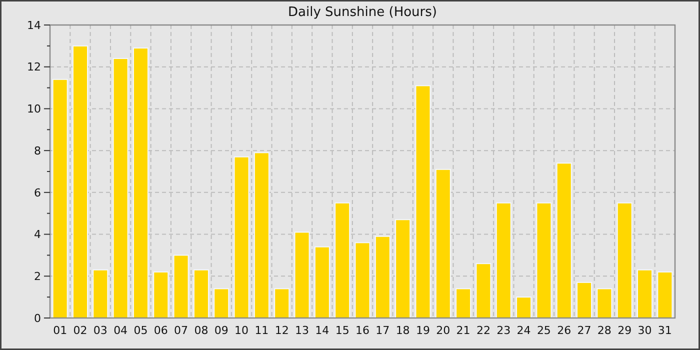 Image resolution: width=700 pixels, height=350 pixels. I want to click on x-tick-label: 07, so click(181, 330).